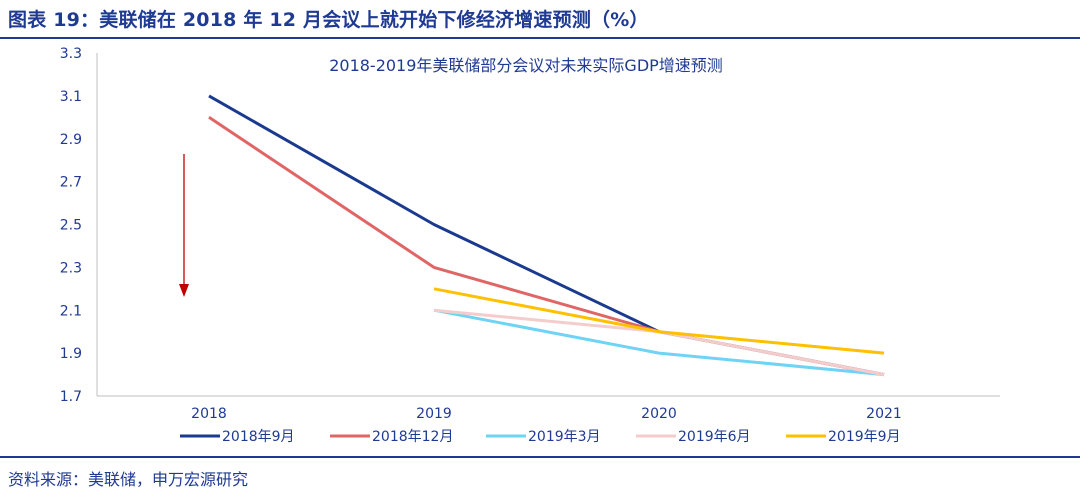  I want to click on legend: 2018年9月 2018年12月 2019年3月 2019年6月 2019年9月, so click(540, 437).